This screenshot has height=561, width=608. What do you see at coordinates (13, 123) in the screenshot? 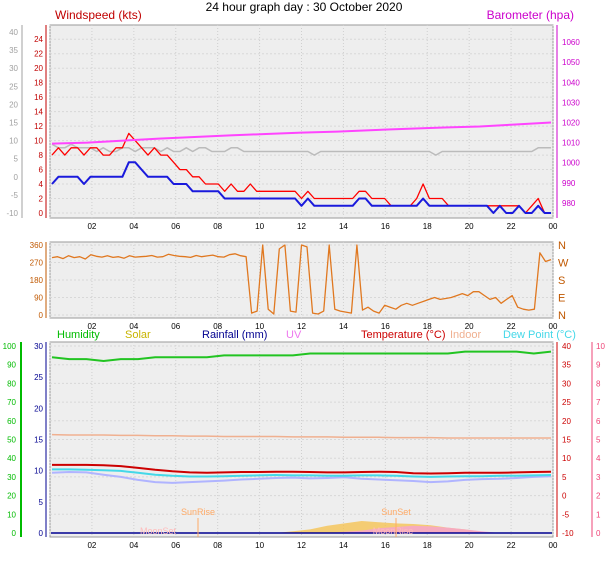
I see `gray-scale-tick-label: 15` at bounding box center [13, 123].